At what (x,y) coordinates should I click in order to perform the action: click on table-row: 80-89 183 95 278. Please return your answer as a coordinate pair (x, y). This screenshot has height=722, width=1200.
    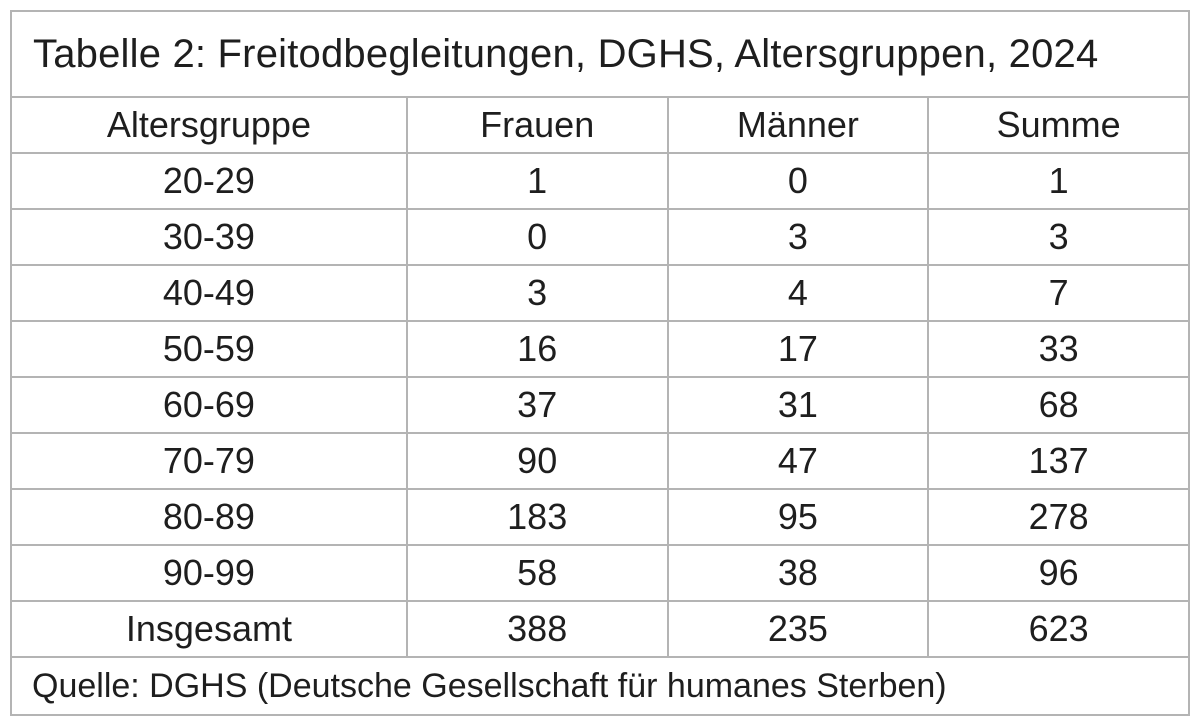
    Looking at the image, I should click on (600, 517).